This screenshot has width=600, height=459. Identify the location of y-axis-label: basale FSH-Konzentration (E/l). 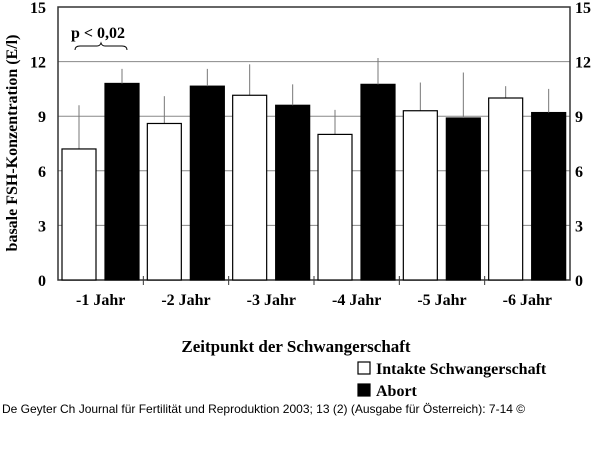
(12, 143).